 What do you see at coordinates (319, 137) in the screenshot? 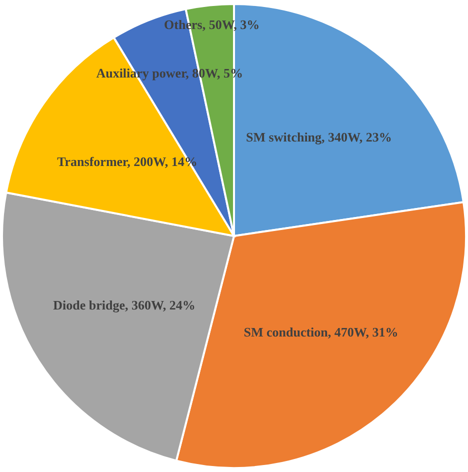
I see `slice-label: SM switching, 340W, 23%` at bounding box center [319, 137].